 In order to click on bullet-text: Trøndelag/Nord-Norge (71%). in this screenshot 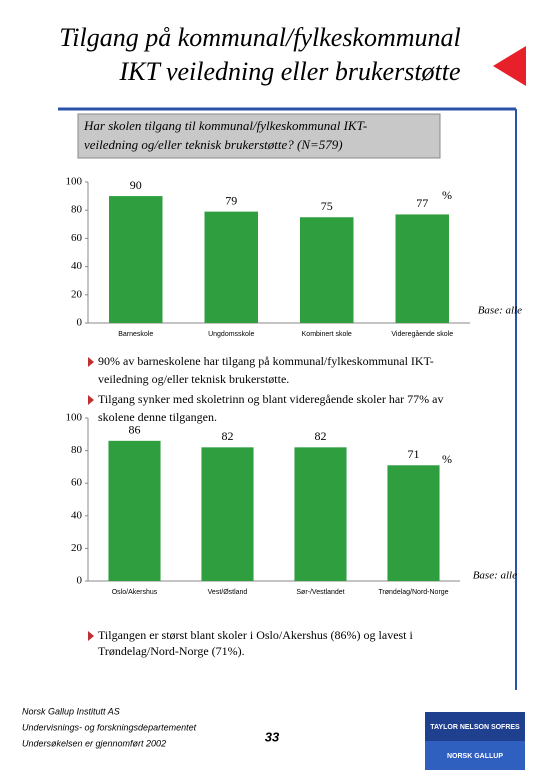, I will do `click(171, 651)`.